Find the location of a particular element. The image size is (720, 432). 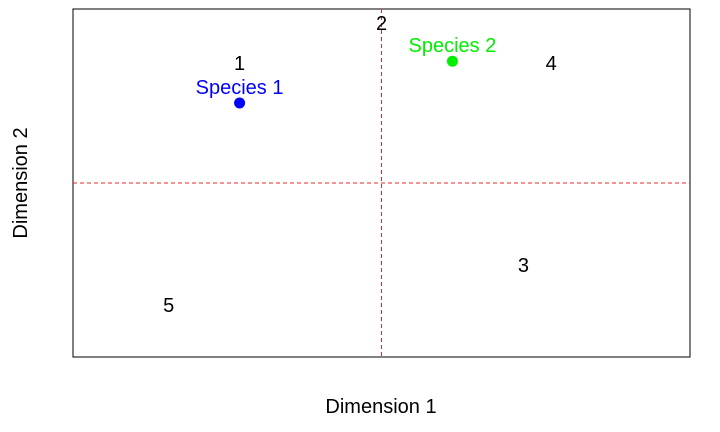

species-points: Species 1 Species 2 is located at coordinates (346, 72).